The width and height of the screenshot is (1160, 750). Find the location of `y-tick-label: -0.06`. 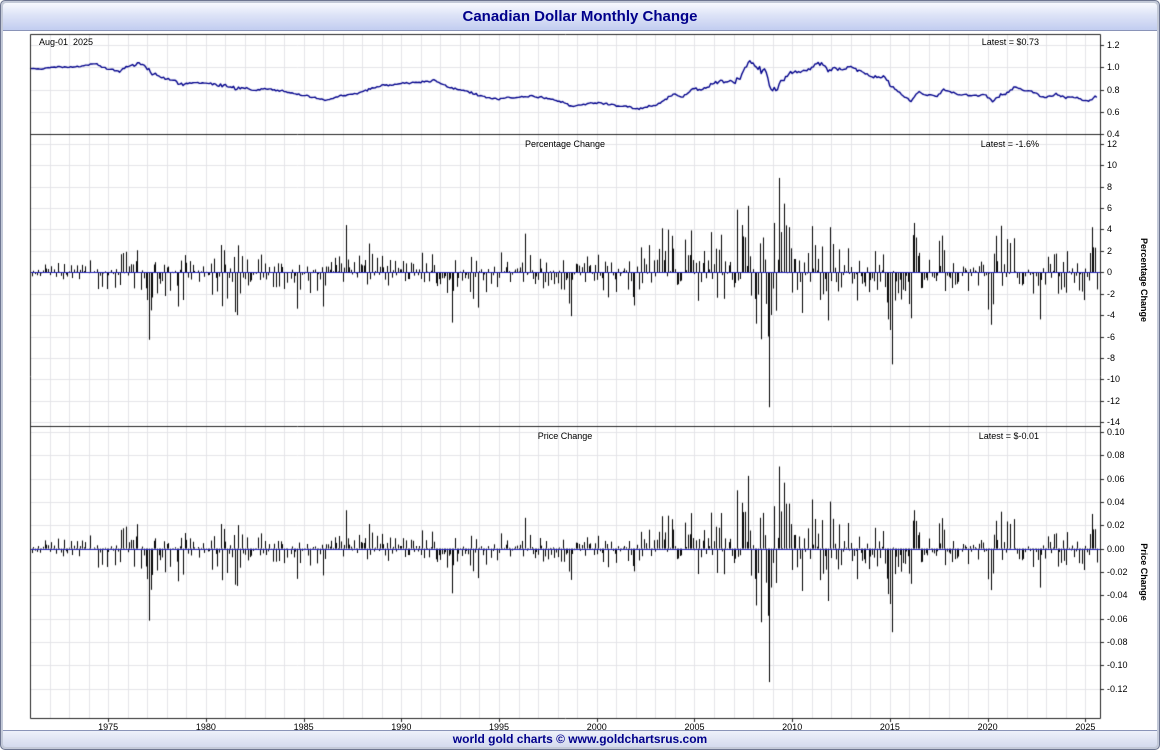

y-tick-label: -0.06 is located at coordinates (1117, 618).